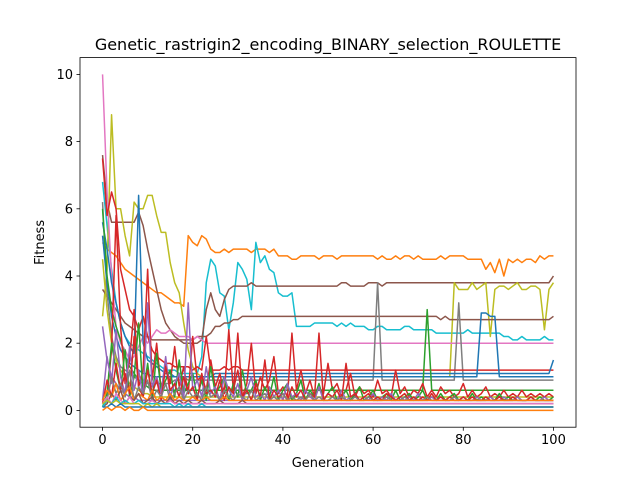  What do you see at coordinates (192, 440) in the screenshot?
I see `x-tick-label: 20` at bounding box center [192, 440].